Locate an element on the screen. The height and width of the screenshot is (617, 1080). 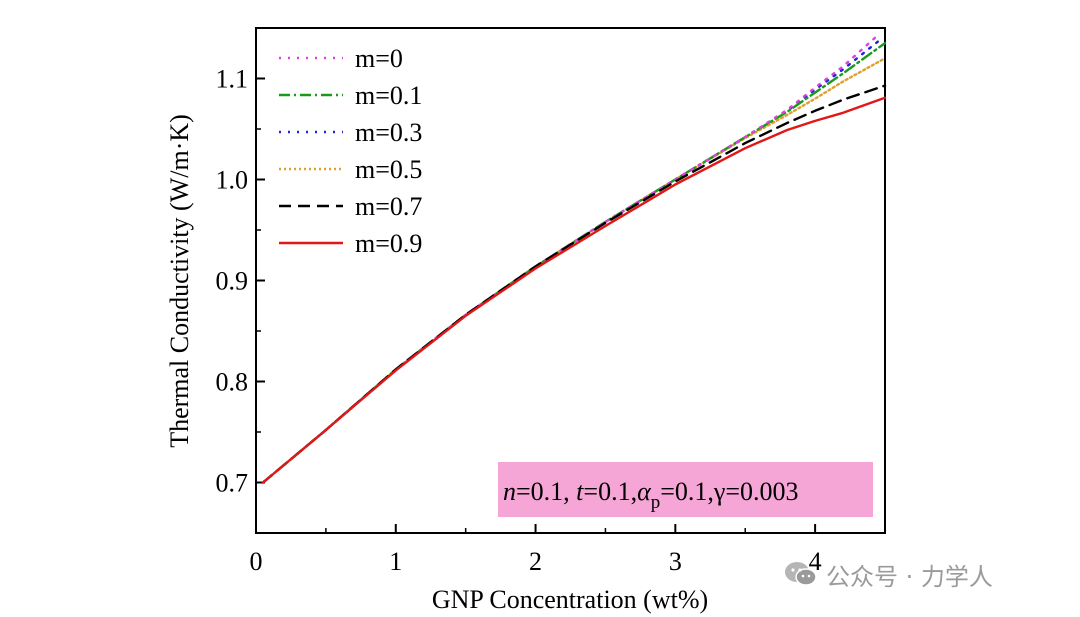
y-axis-title: Thermal Conductivity (W/m·K) is located at coordinates (179, 281).